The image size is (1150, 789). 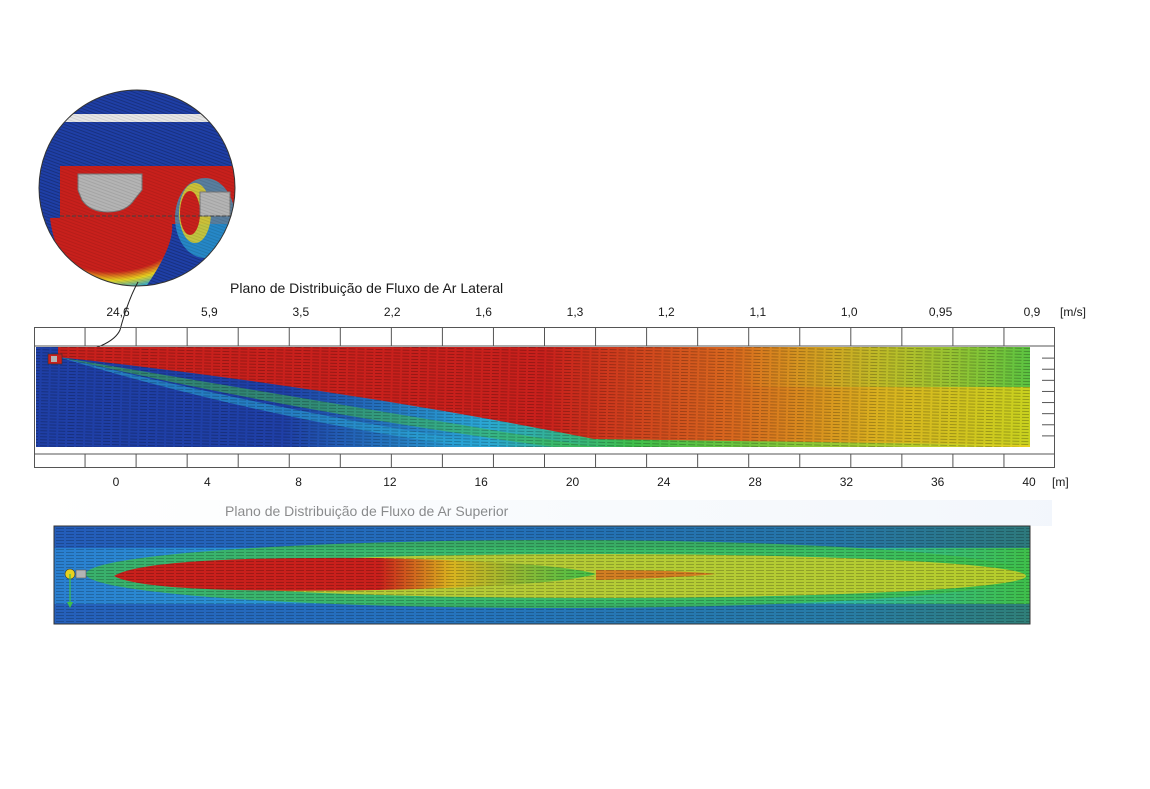 I want to click on velocity-label: 1,6, so click(x=483, y=312).